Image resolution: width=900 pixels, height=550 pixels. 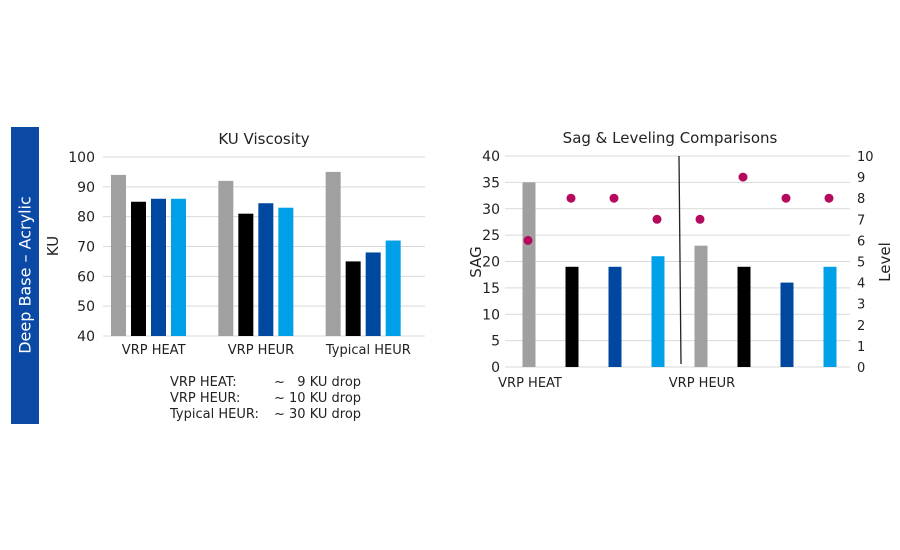 What do you see at coordinates (530, 383) in the screenshot?
I see `x-group-label: VRP HEAT` at bounding box center [530, 383].